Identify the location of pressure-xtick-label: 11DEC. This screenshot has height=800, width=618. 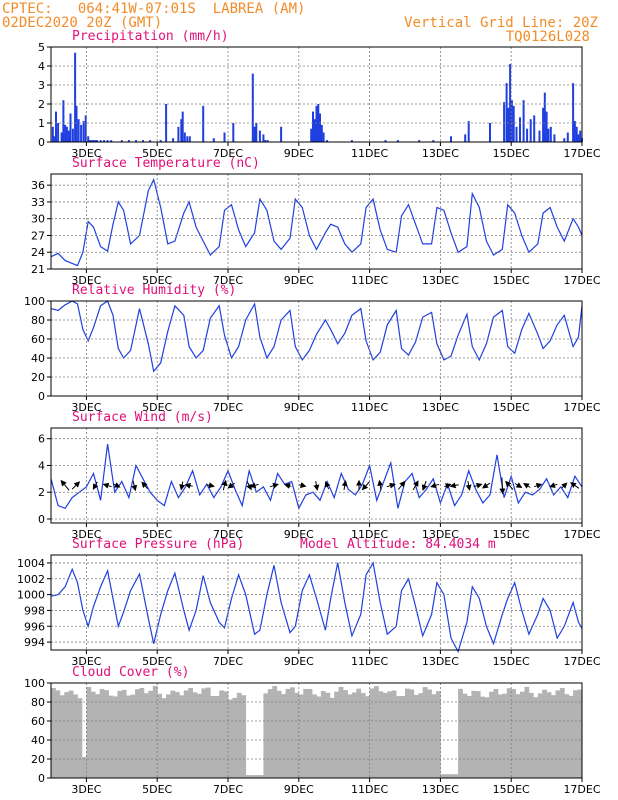
(369, 661).